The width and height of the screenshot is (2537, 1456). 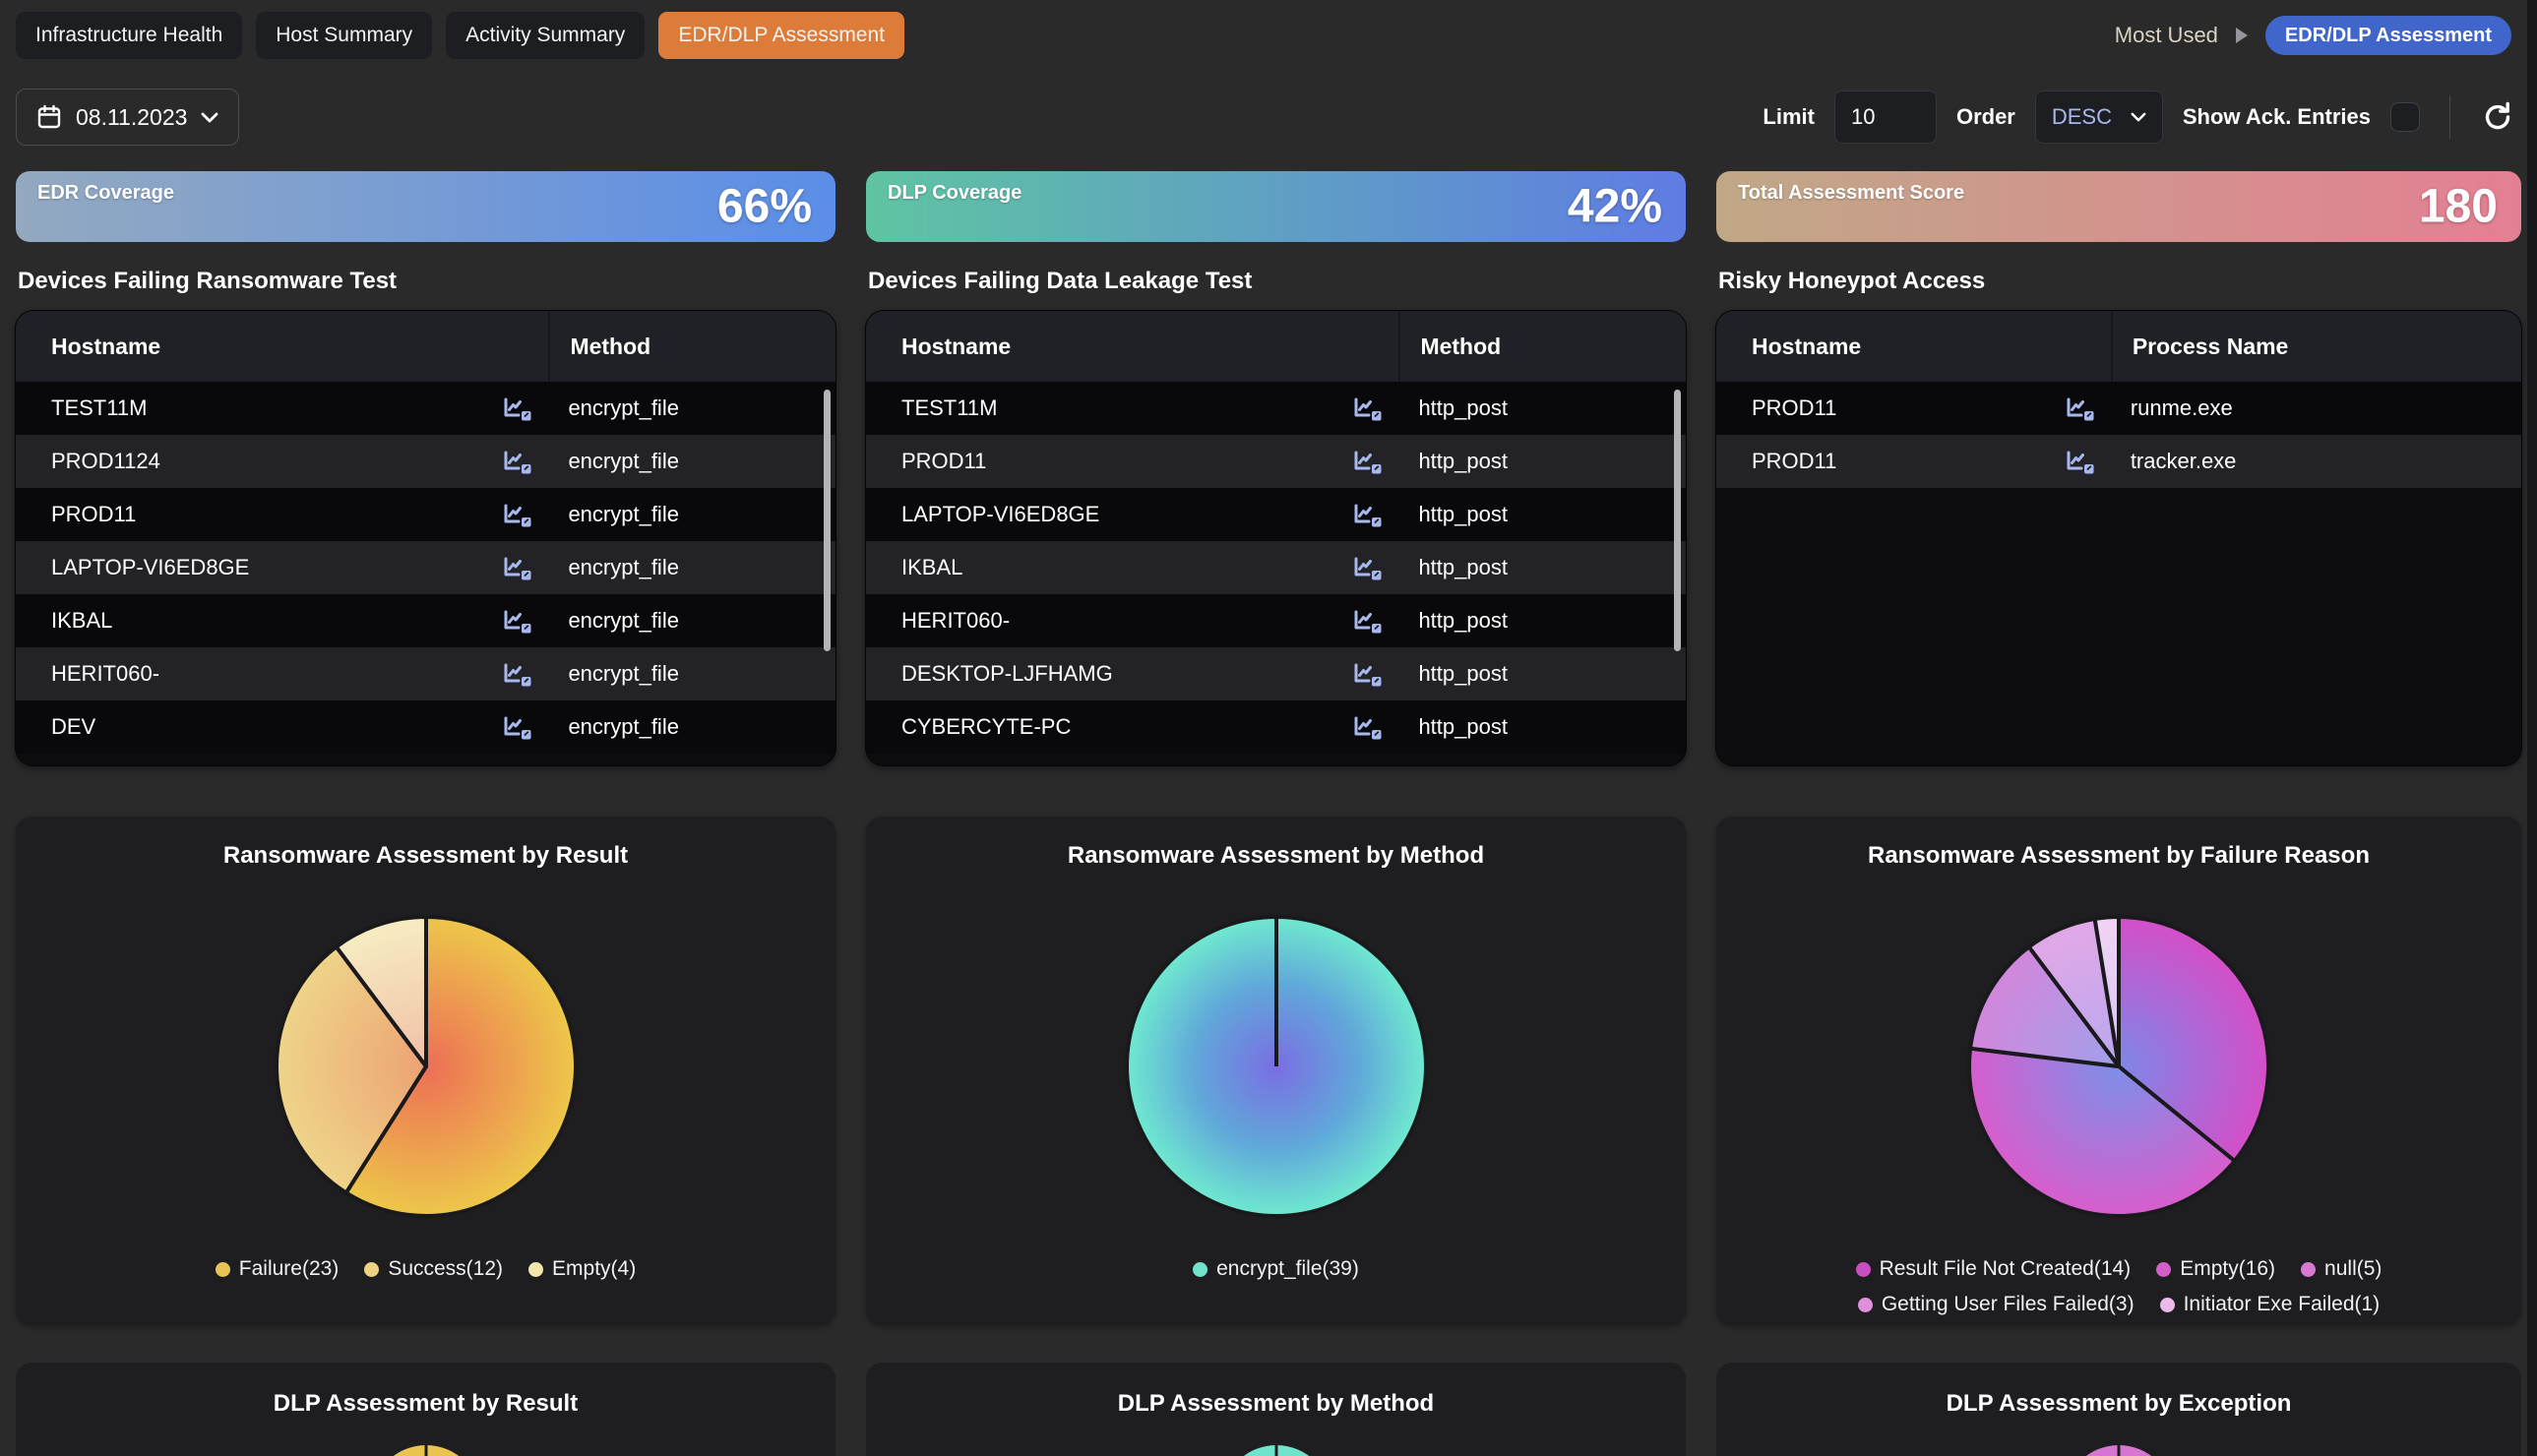 I want to click on hostname-cell: DEV, so click(x=282, y=727).